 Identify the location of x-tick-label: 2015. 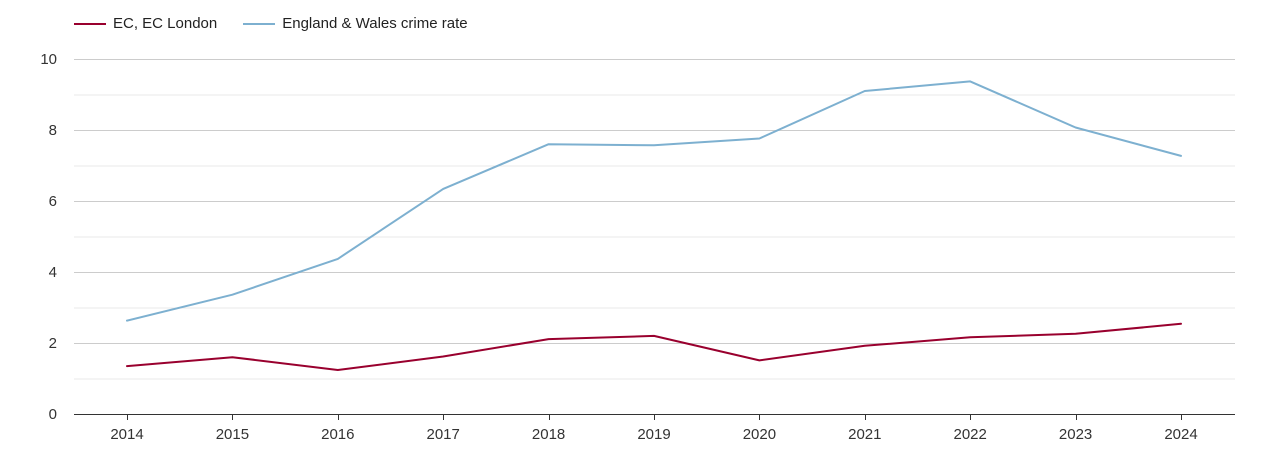
(232, 434).